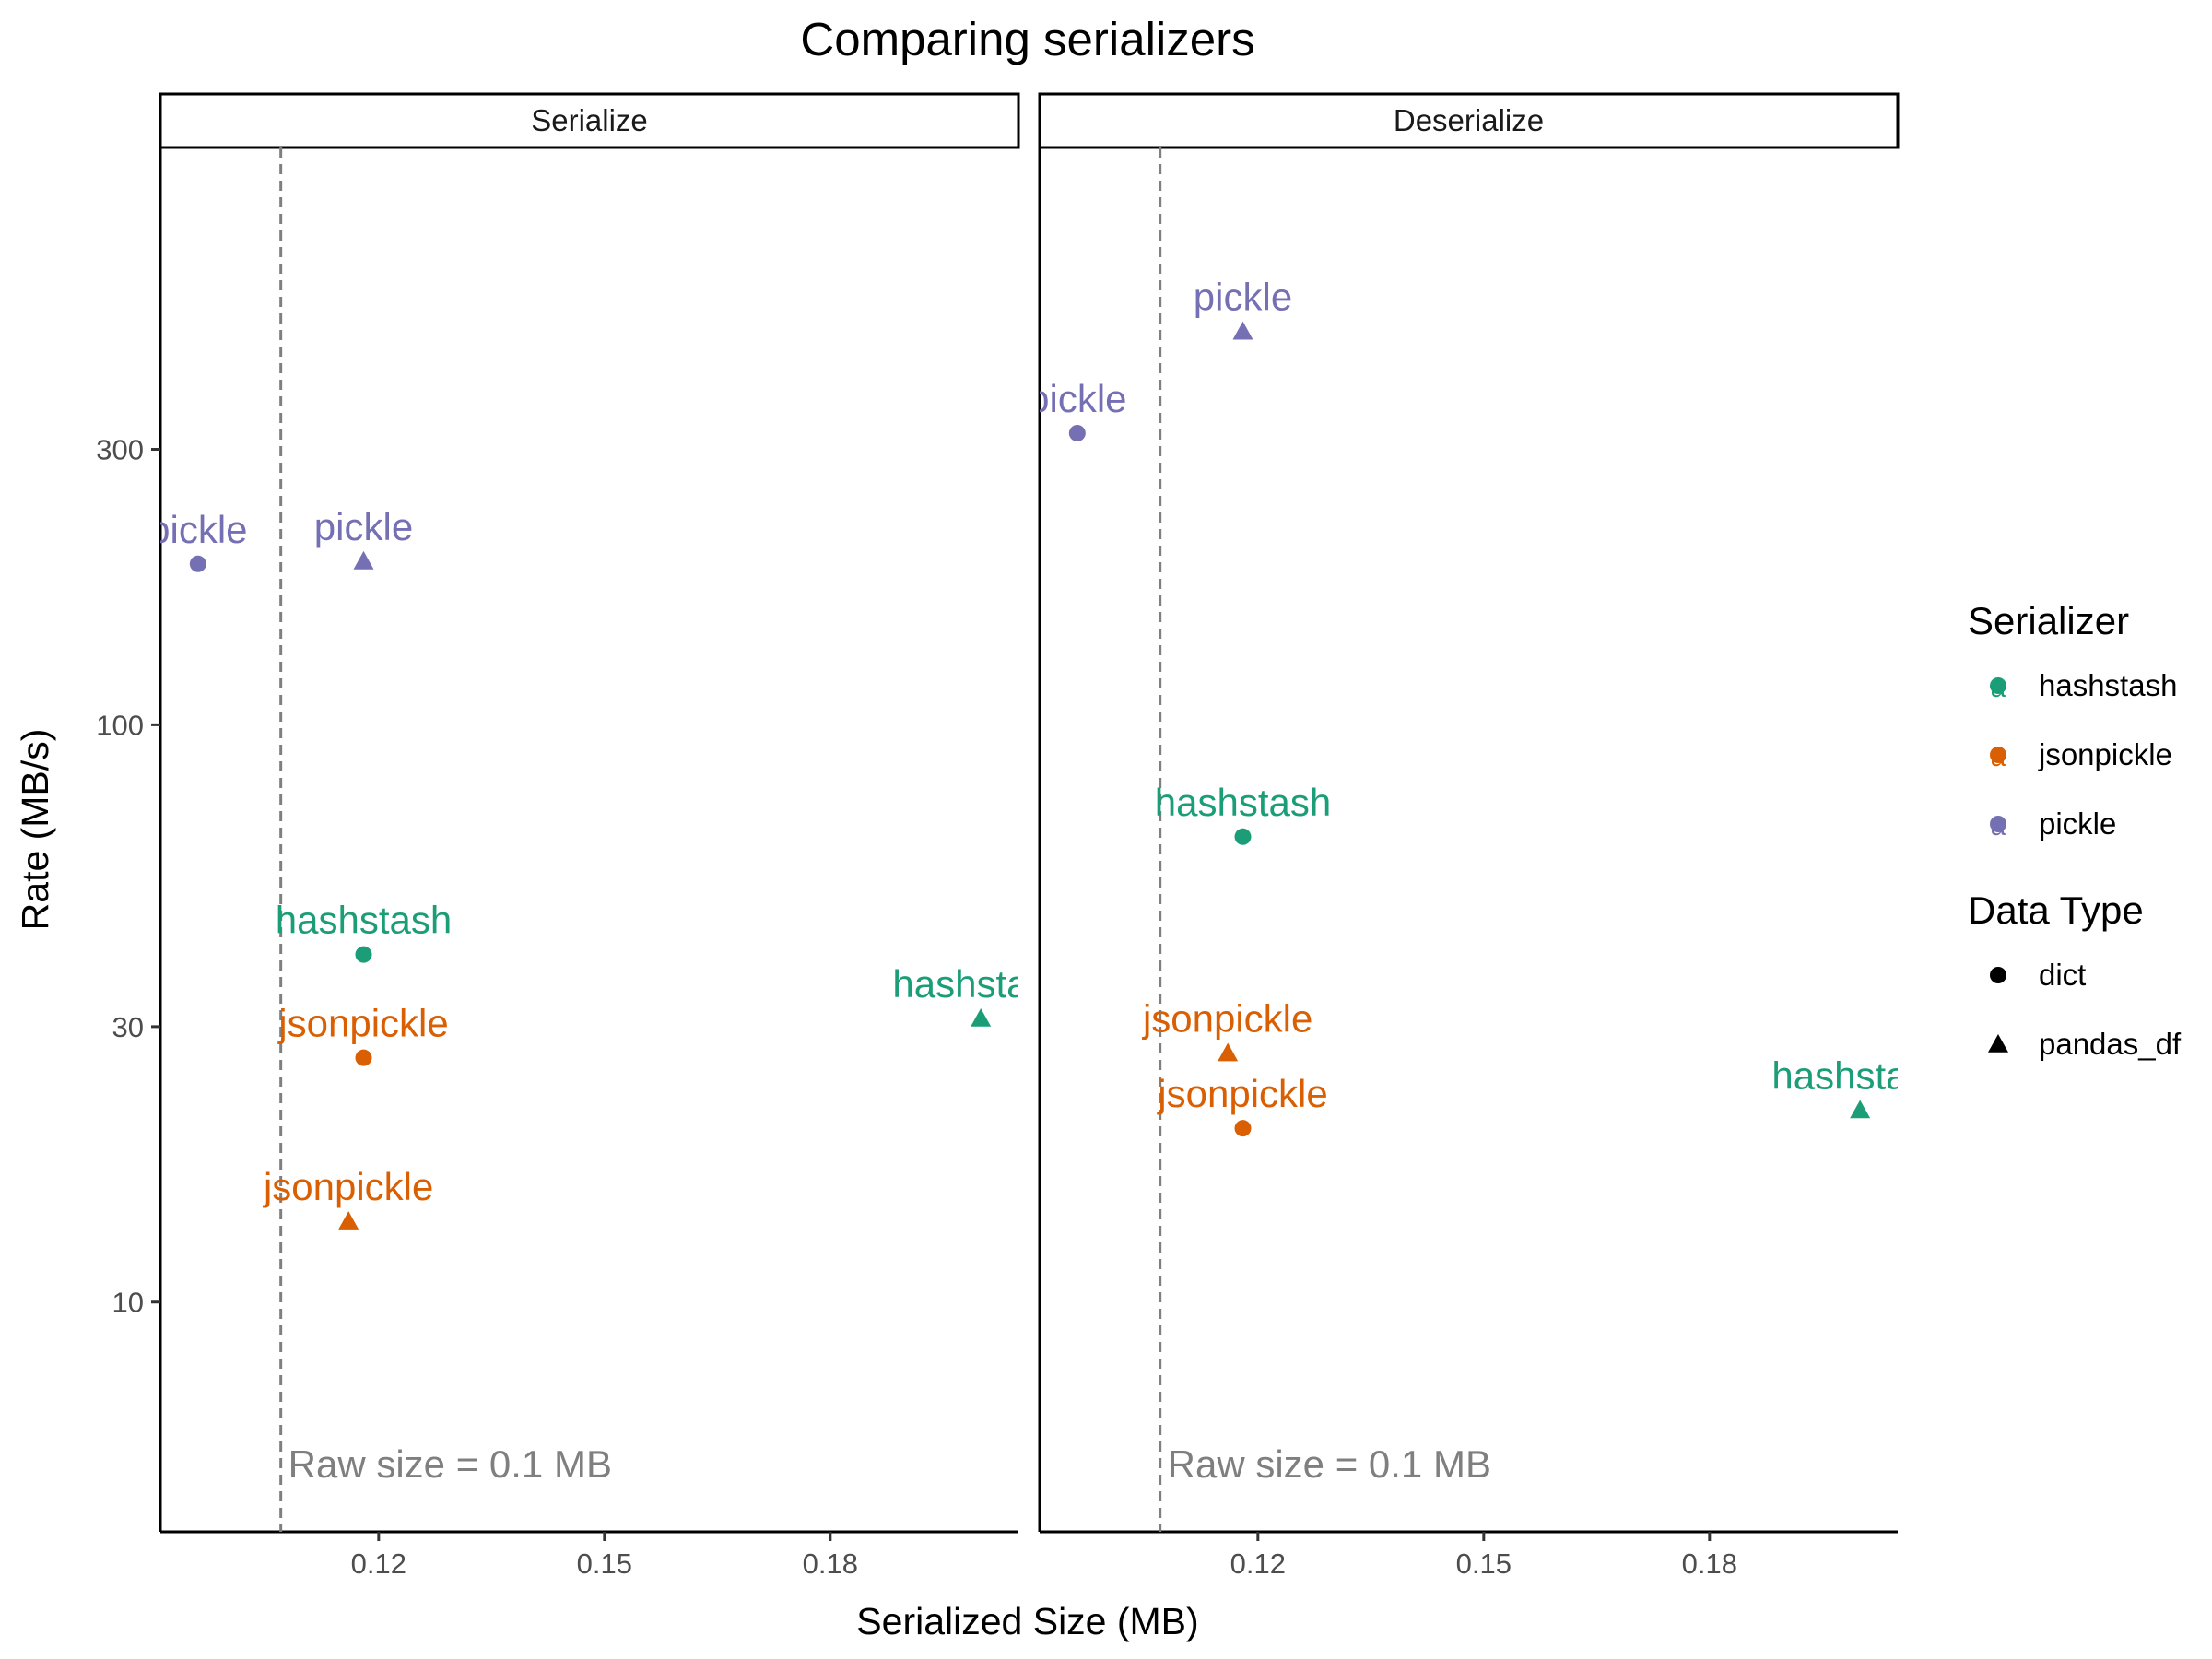 This screenshot has height=1659, width=2212. I want to click on legend-key-point-pickle, so click(1998, 824).